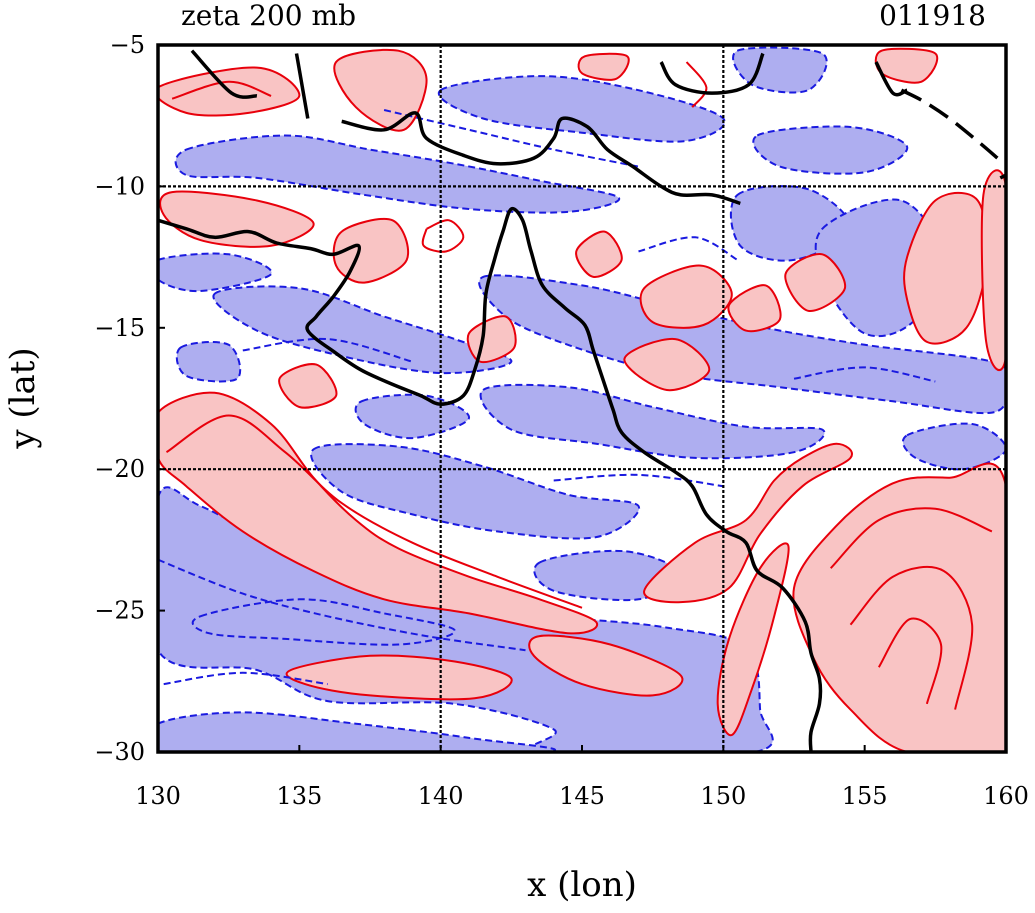 This screenshot has height=913, width=1035. Describe the element at coordinates (1006, 796) in the screenshot. I see `x-tick-label-6: 160` at that location.